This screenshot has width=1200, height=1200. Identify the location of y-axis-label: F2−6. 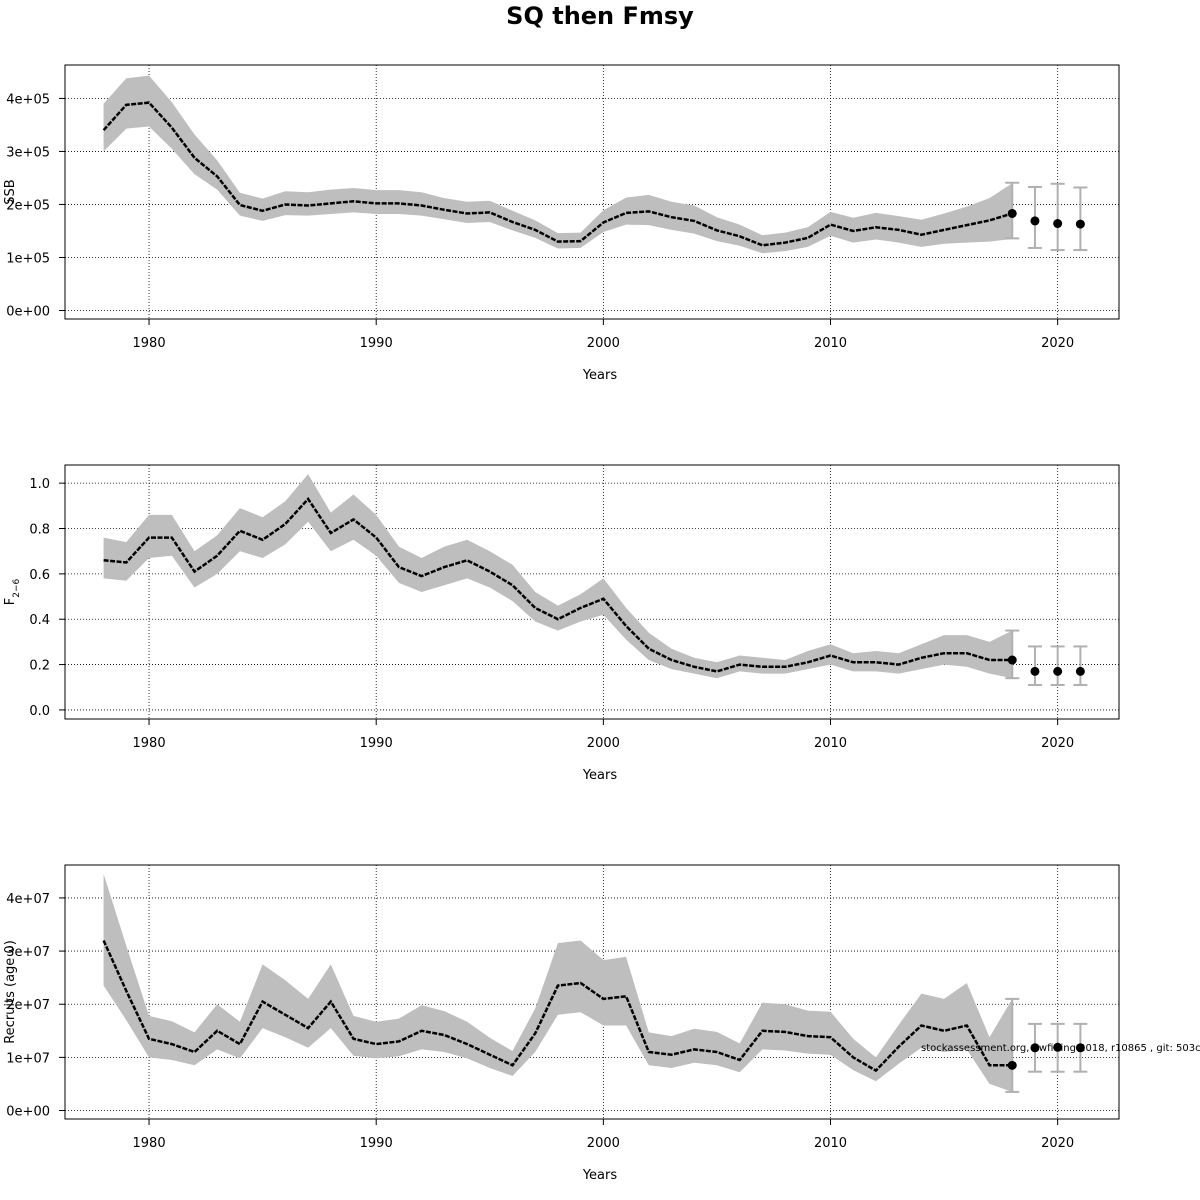
(12, 591).